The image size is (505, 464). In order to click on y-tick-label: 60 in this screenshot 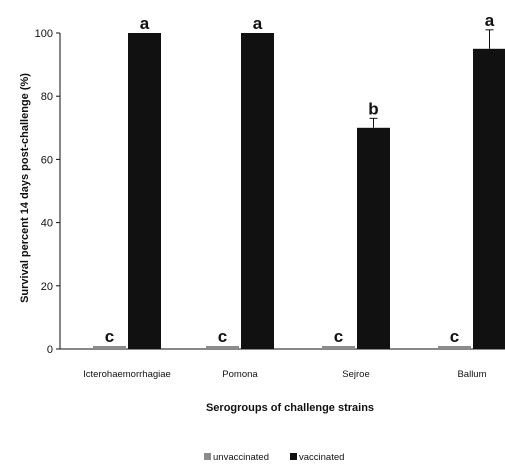, I will do `click(47, 160)`.